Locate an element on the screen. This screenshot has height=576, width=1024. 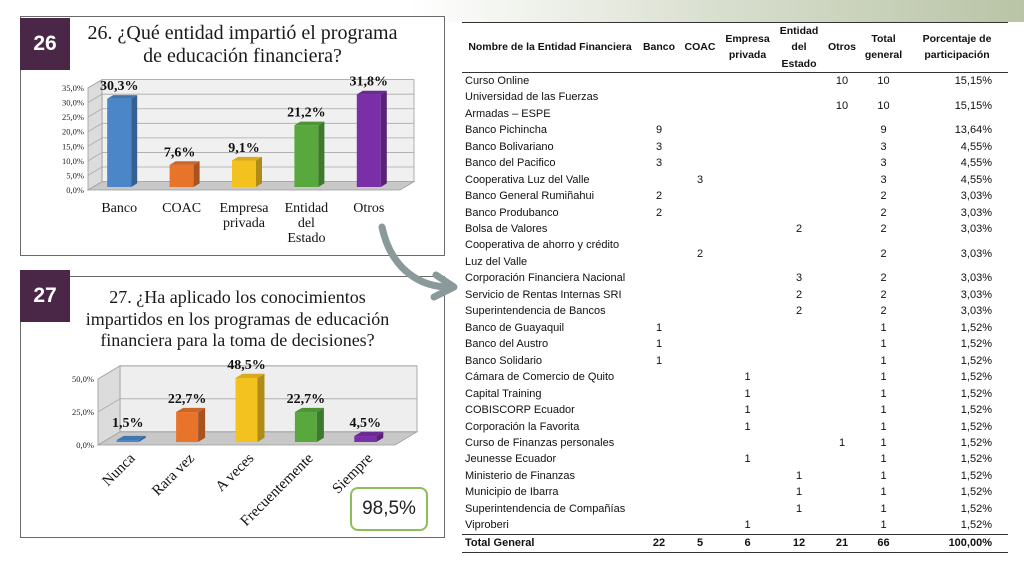
table-row: Viproberi 1 1 1,52% is located at coordinates (735, 525).